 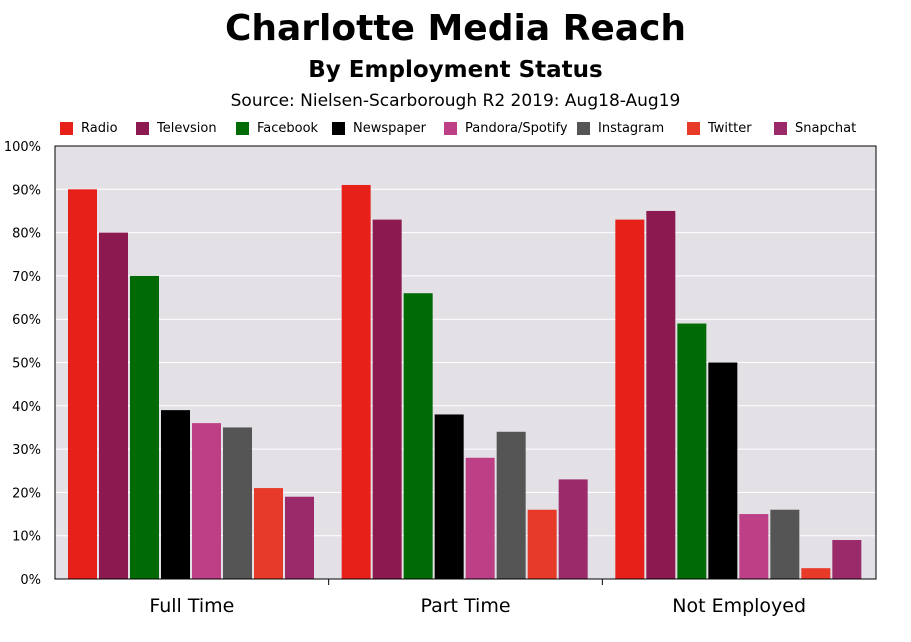 What do you see at coordinates (26, 493) in the screenshot?
I see `y-tick-label: 20%` at bounding box center [26, 493].